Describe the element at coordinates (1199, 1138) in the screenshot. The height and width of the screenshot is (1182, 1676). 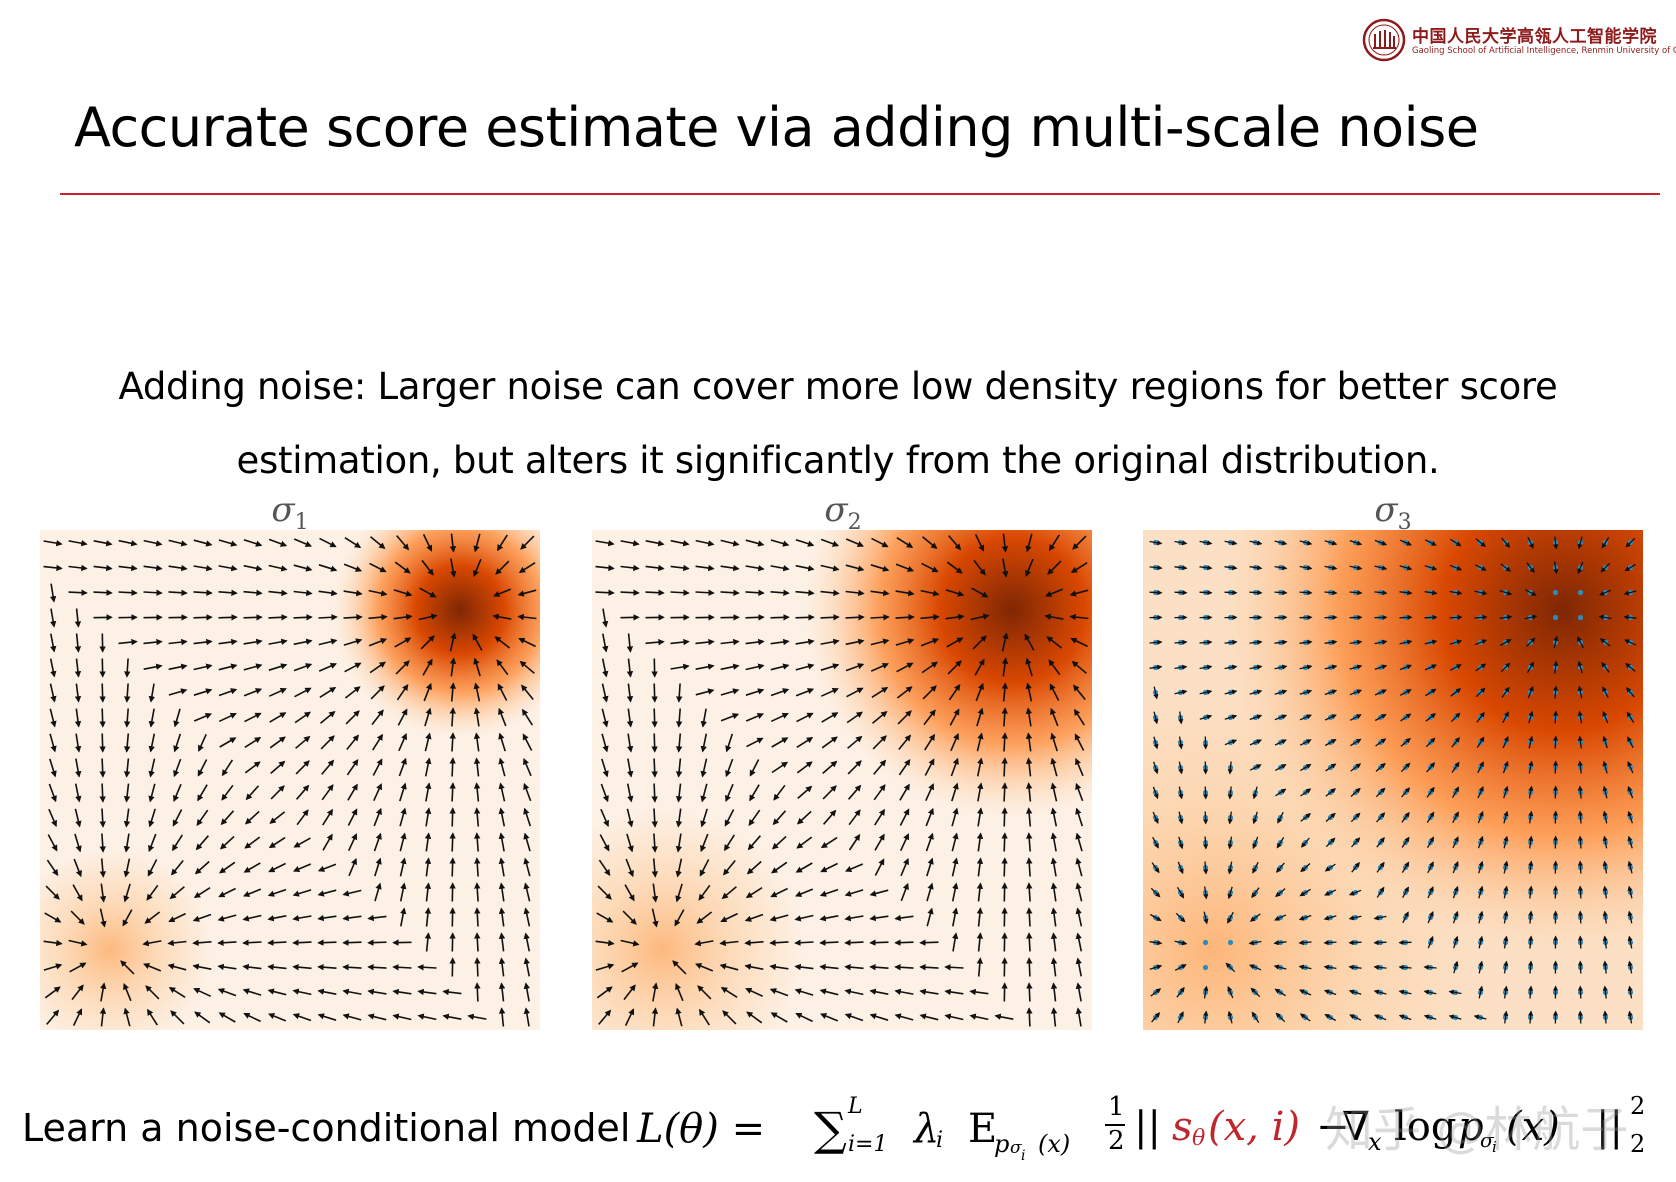
I see `formula-model-theta: θ` at that location.